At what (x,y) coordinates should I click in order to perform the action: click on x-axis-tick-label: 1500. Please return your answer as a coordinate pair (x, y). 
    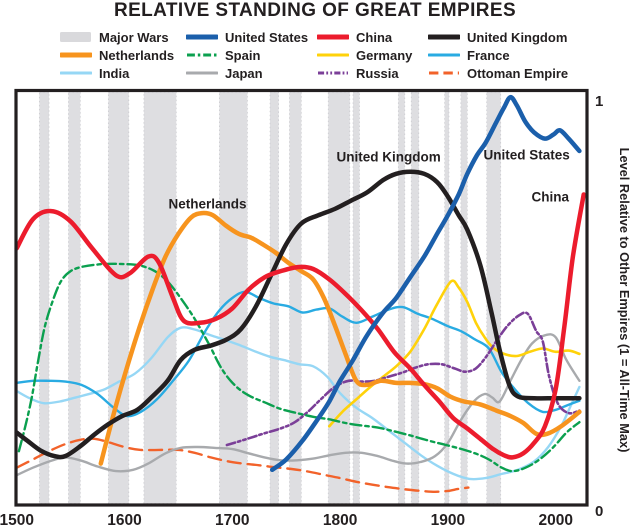
    Looking at the image, I should click on (17, 520).